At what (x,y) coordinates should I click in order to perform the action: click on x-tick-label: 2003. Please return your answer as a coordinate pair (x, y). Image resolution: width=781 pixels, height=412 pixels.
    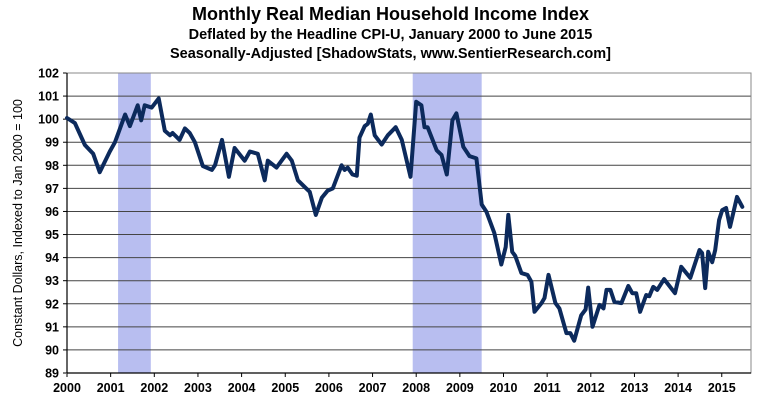
    Looking at the image, I should click on (198, 388).